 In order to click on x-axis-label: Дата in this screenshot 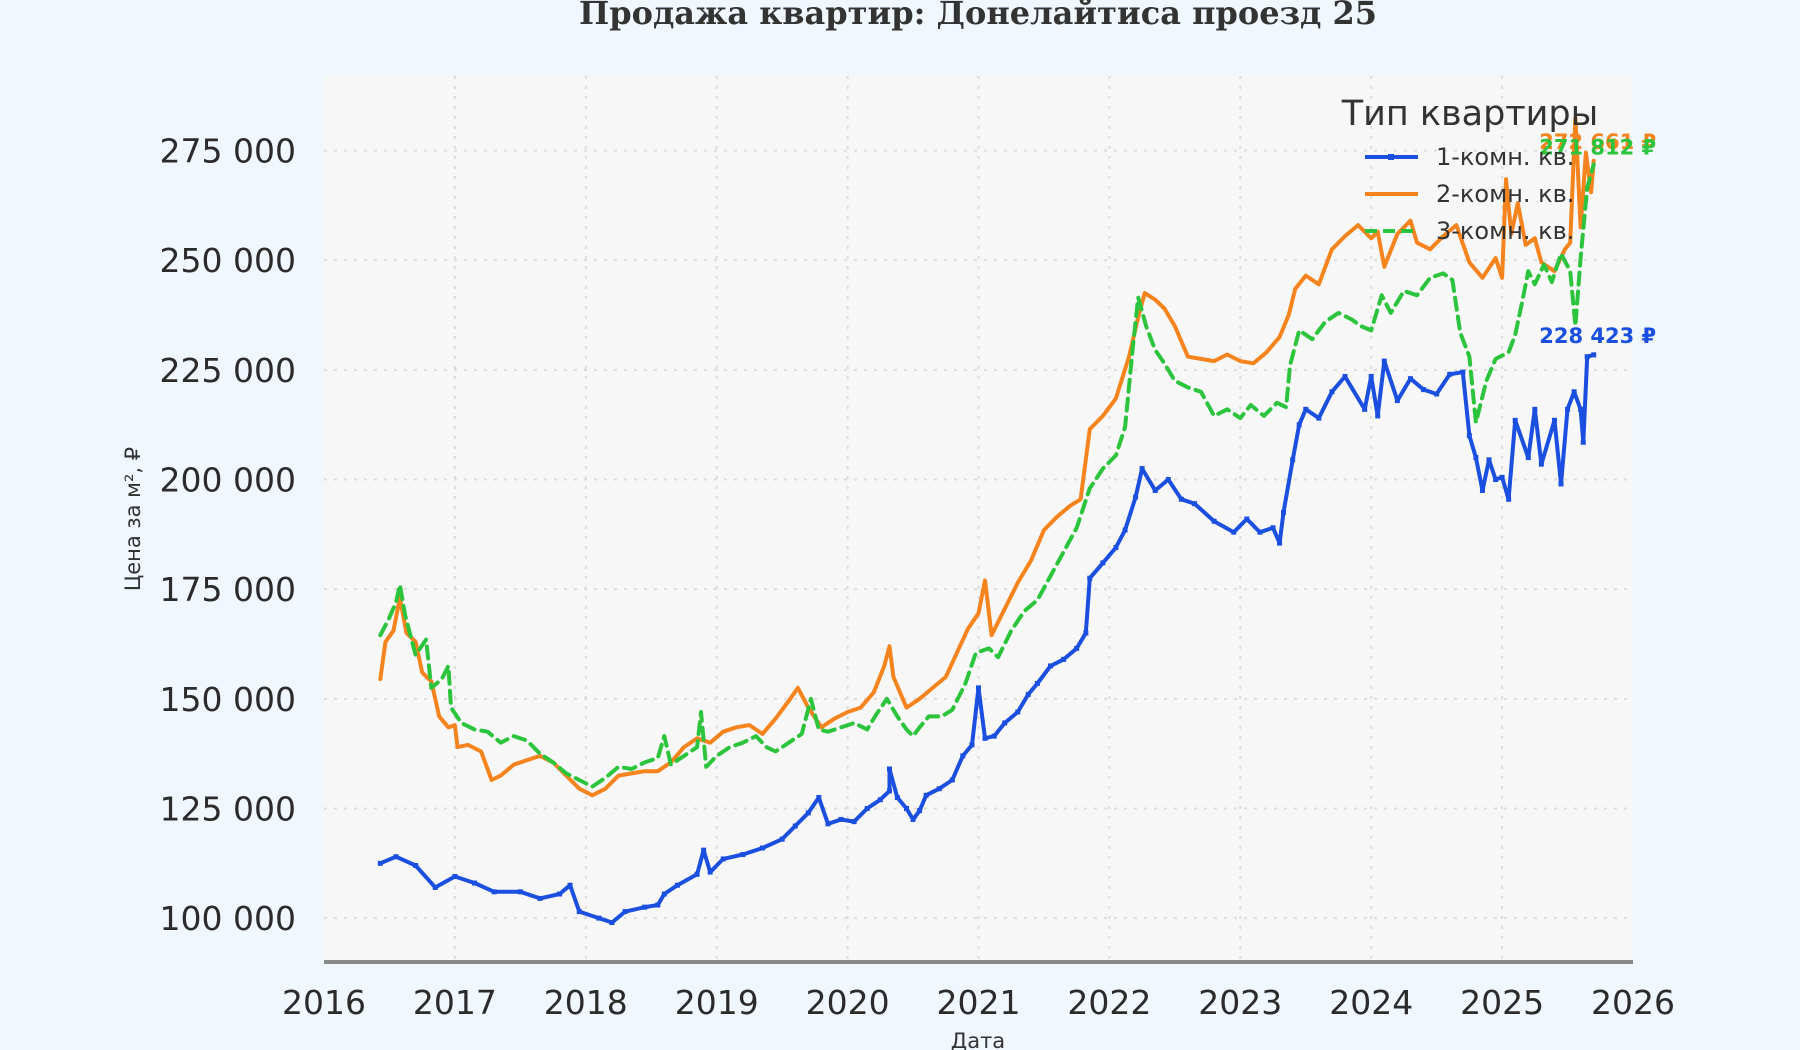, I will do `click(978, 1039)`.